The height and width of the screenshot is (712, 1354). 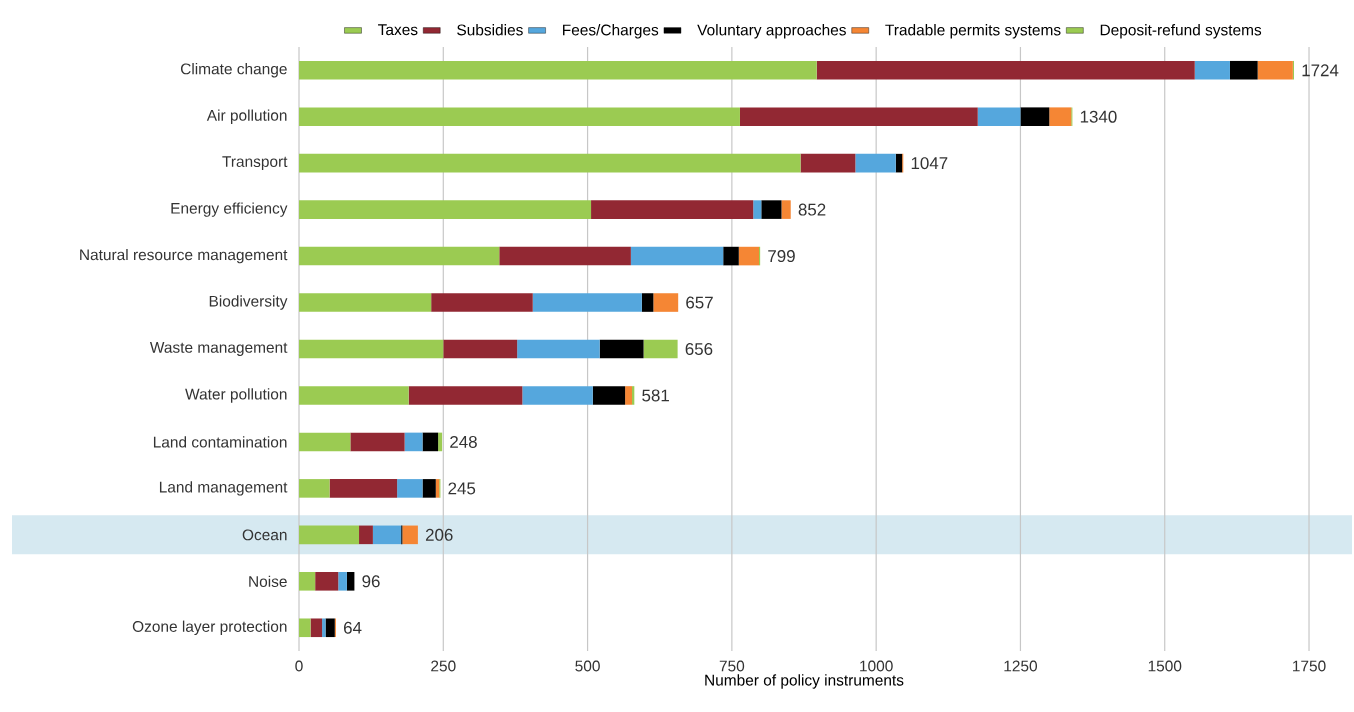 What do you see at coordinates (1021, 666) in the screenshot?
I see `x-tick-label: 1250` at bounding box center [1021, 666].